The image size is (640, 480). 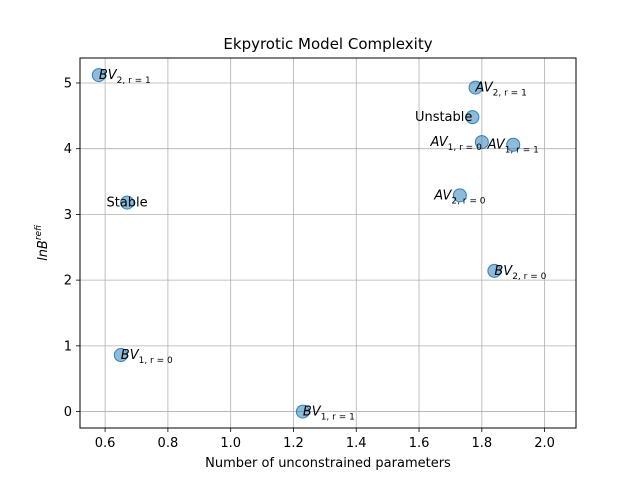 I want to click on chart-title: Ekpyrotic Model Complexity, so click(x=327, y=44).